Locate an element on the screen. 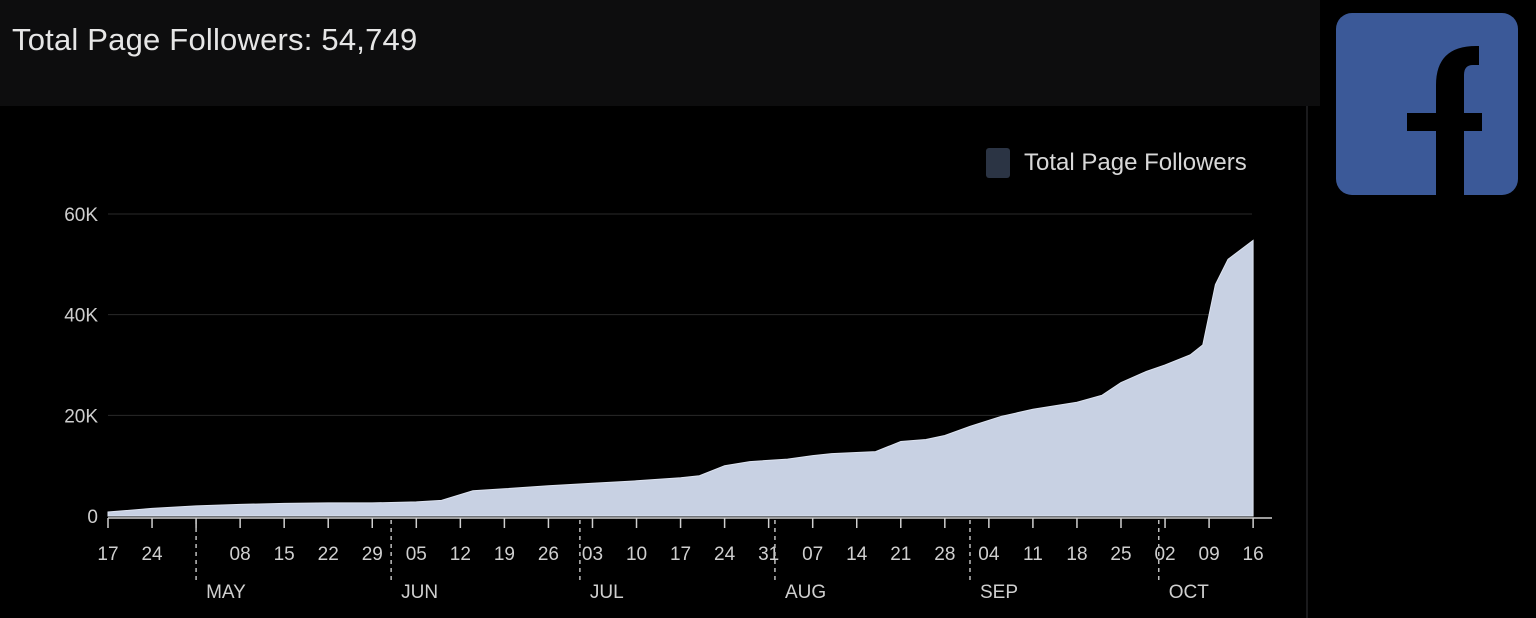 The height and width of the screenshot is (618, 1536). x-tick-label: 03 is located at coordinates (592, 554).